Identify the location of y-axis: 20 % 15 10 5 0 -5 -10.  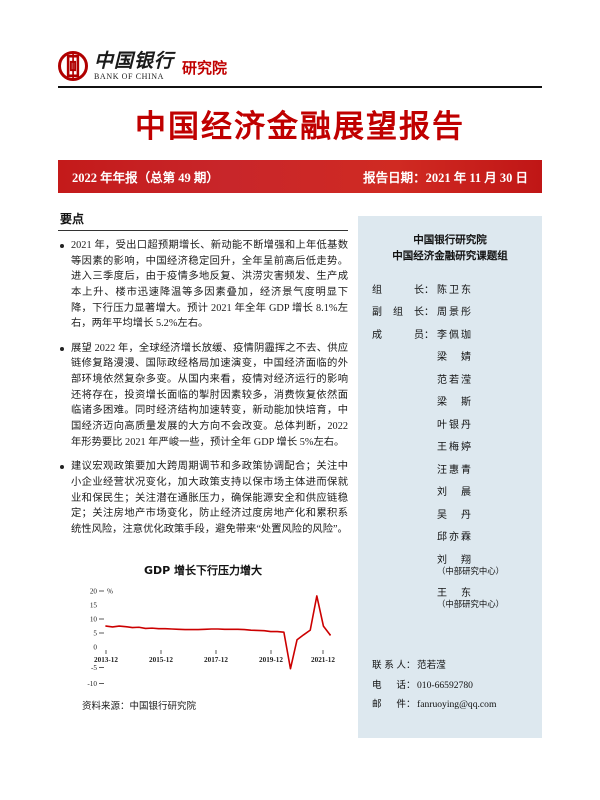
(100, 638).